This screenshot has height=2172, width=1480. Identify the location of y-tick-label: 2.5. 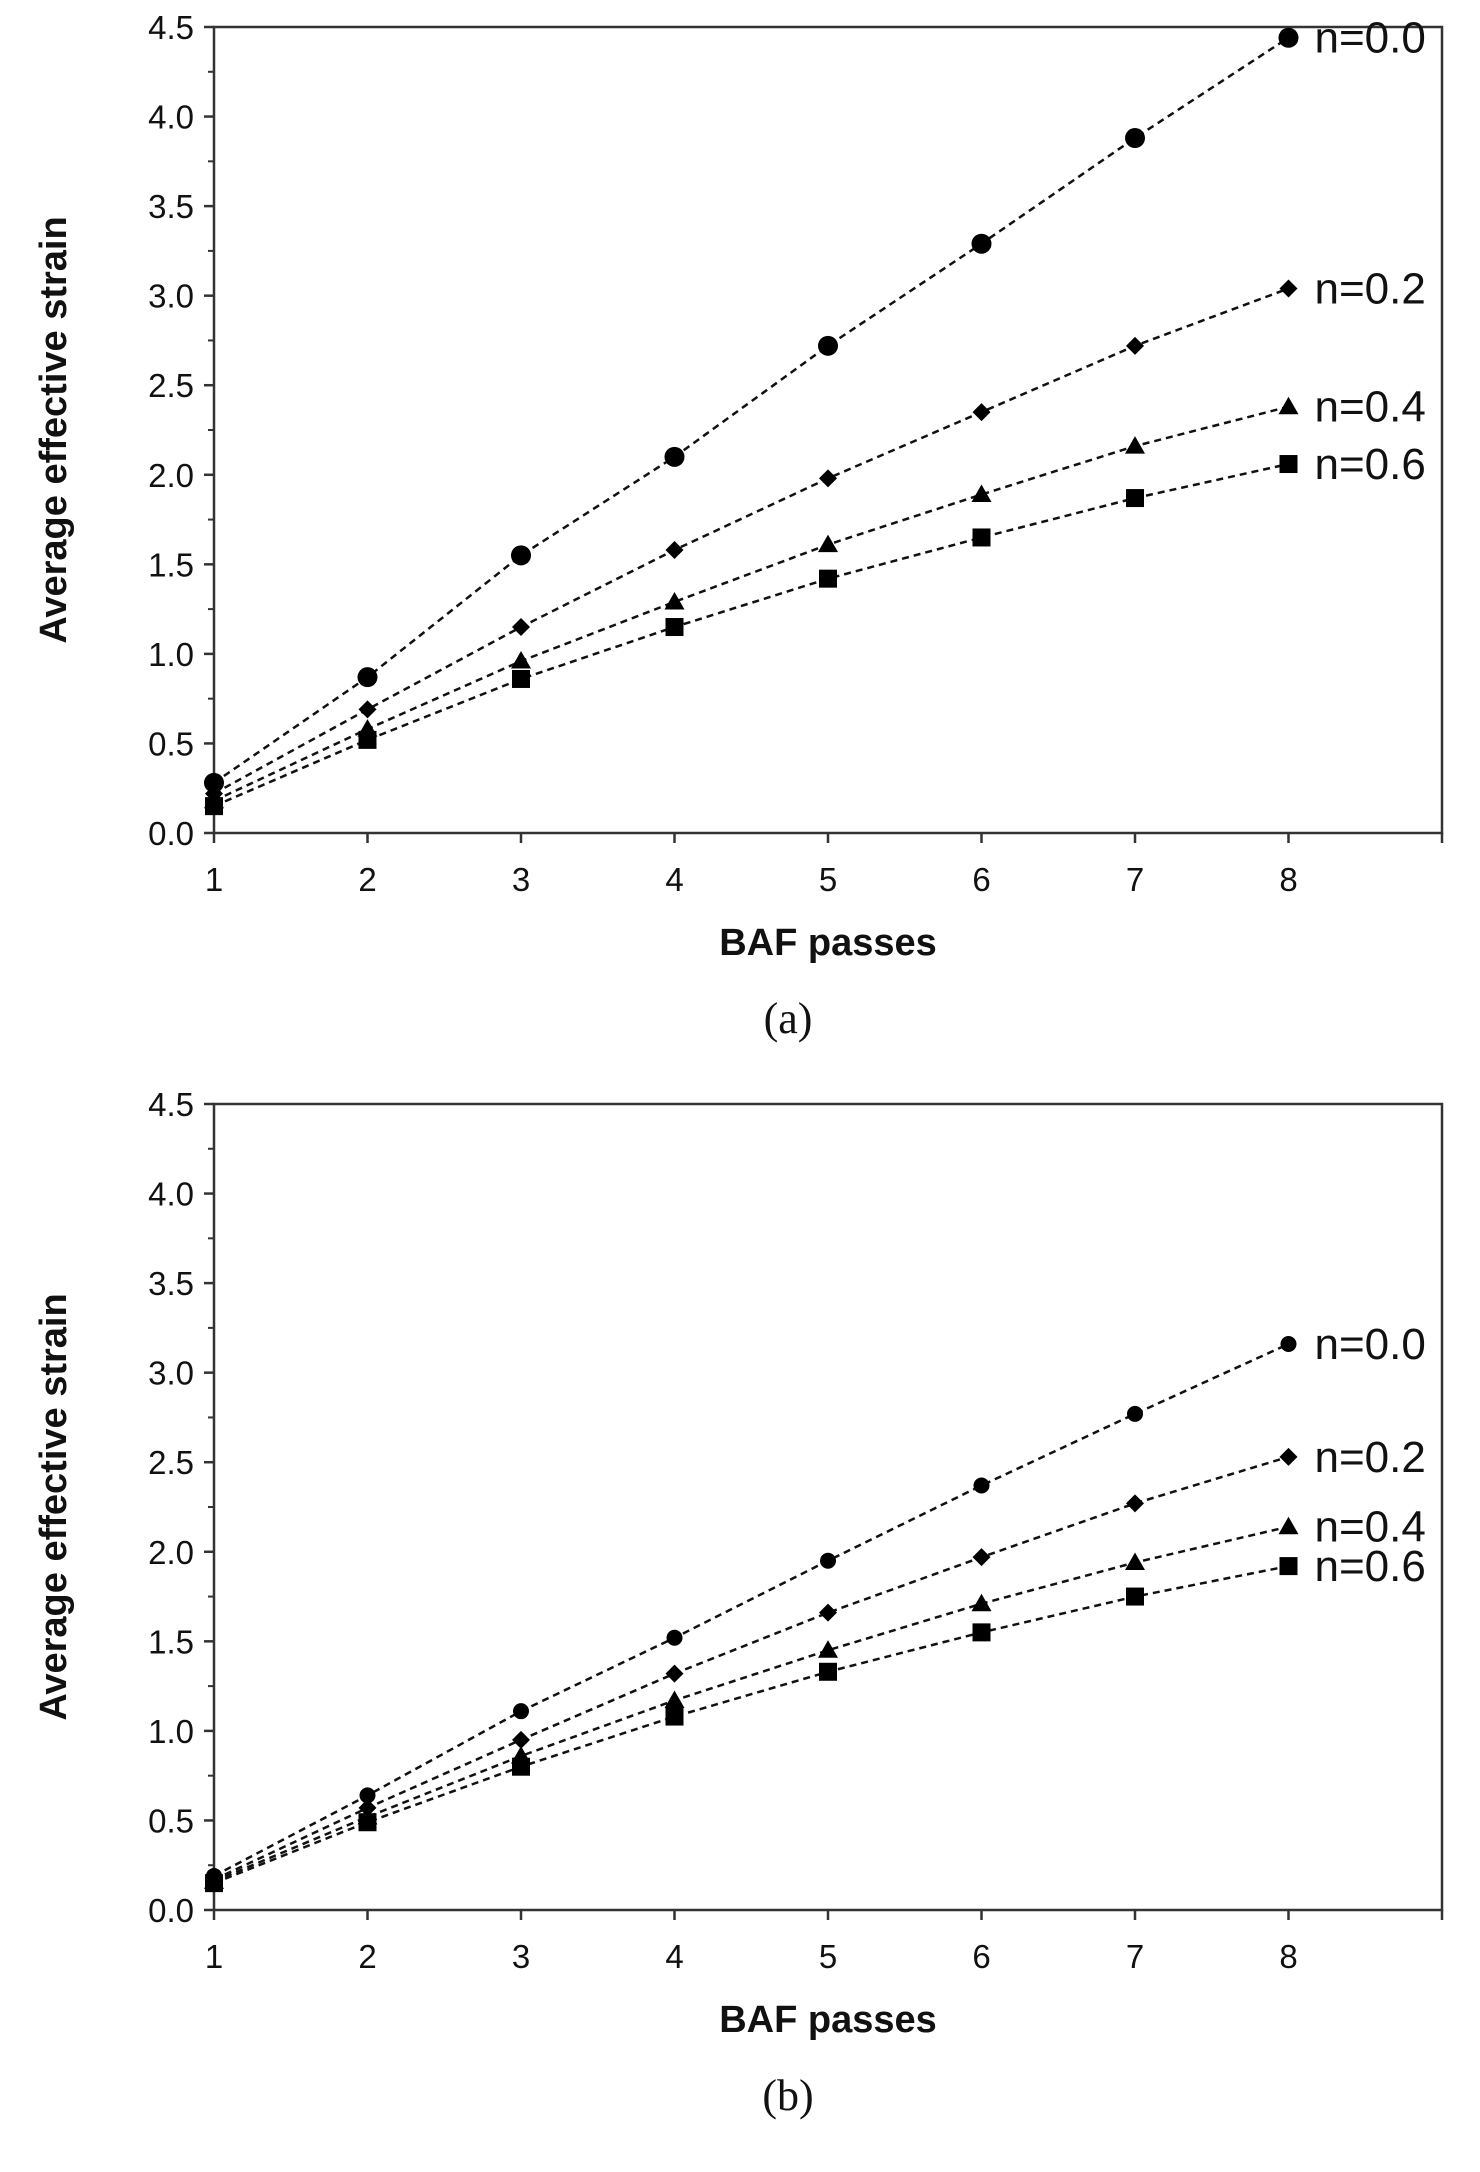
(171, 1462).